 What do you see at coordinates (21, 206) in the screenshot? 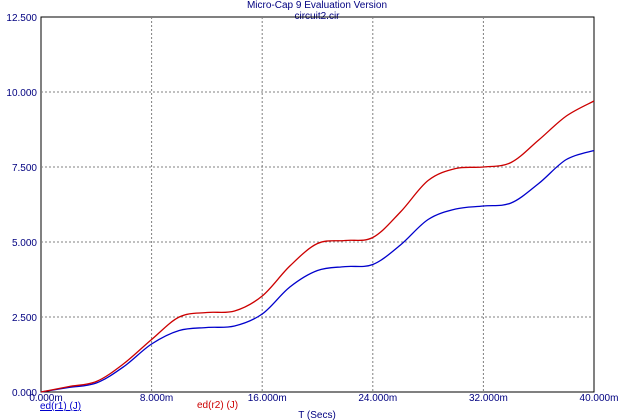
I see `y-axis: 0.000 2.500 5.000 7.500 10.000 12.500` at bounding box center [21, 206].